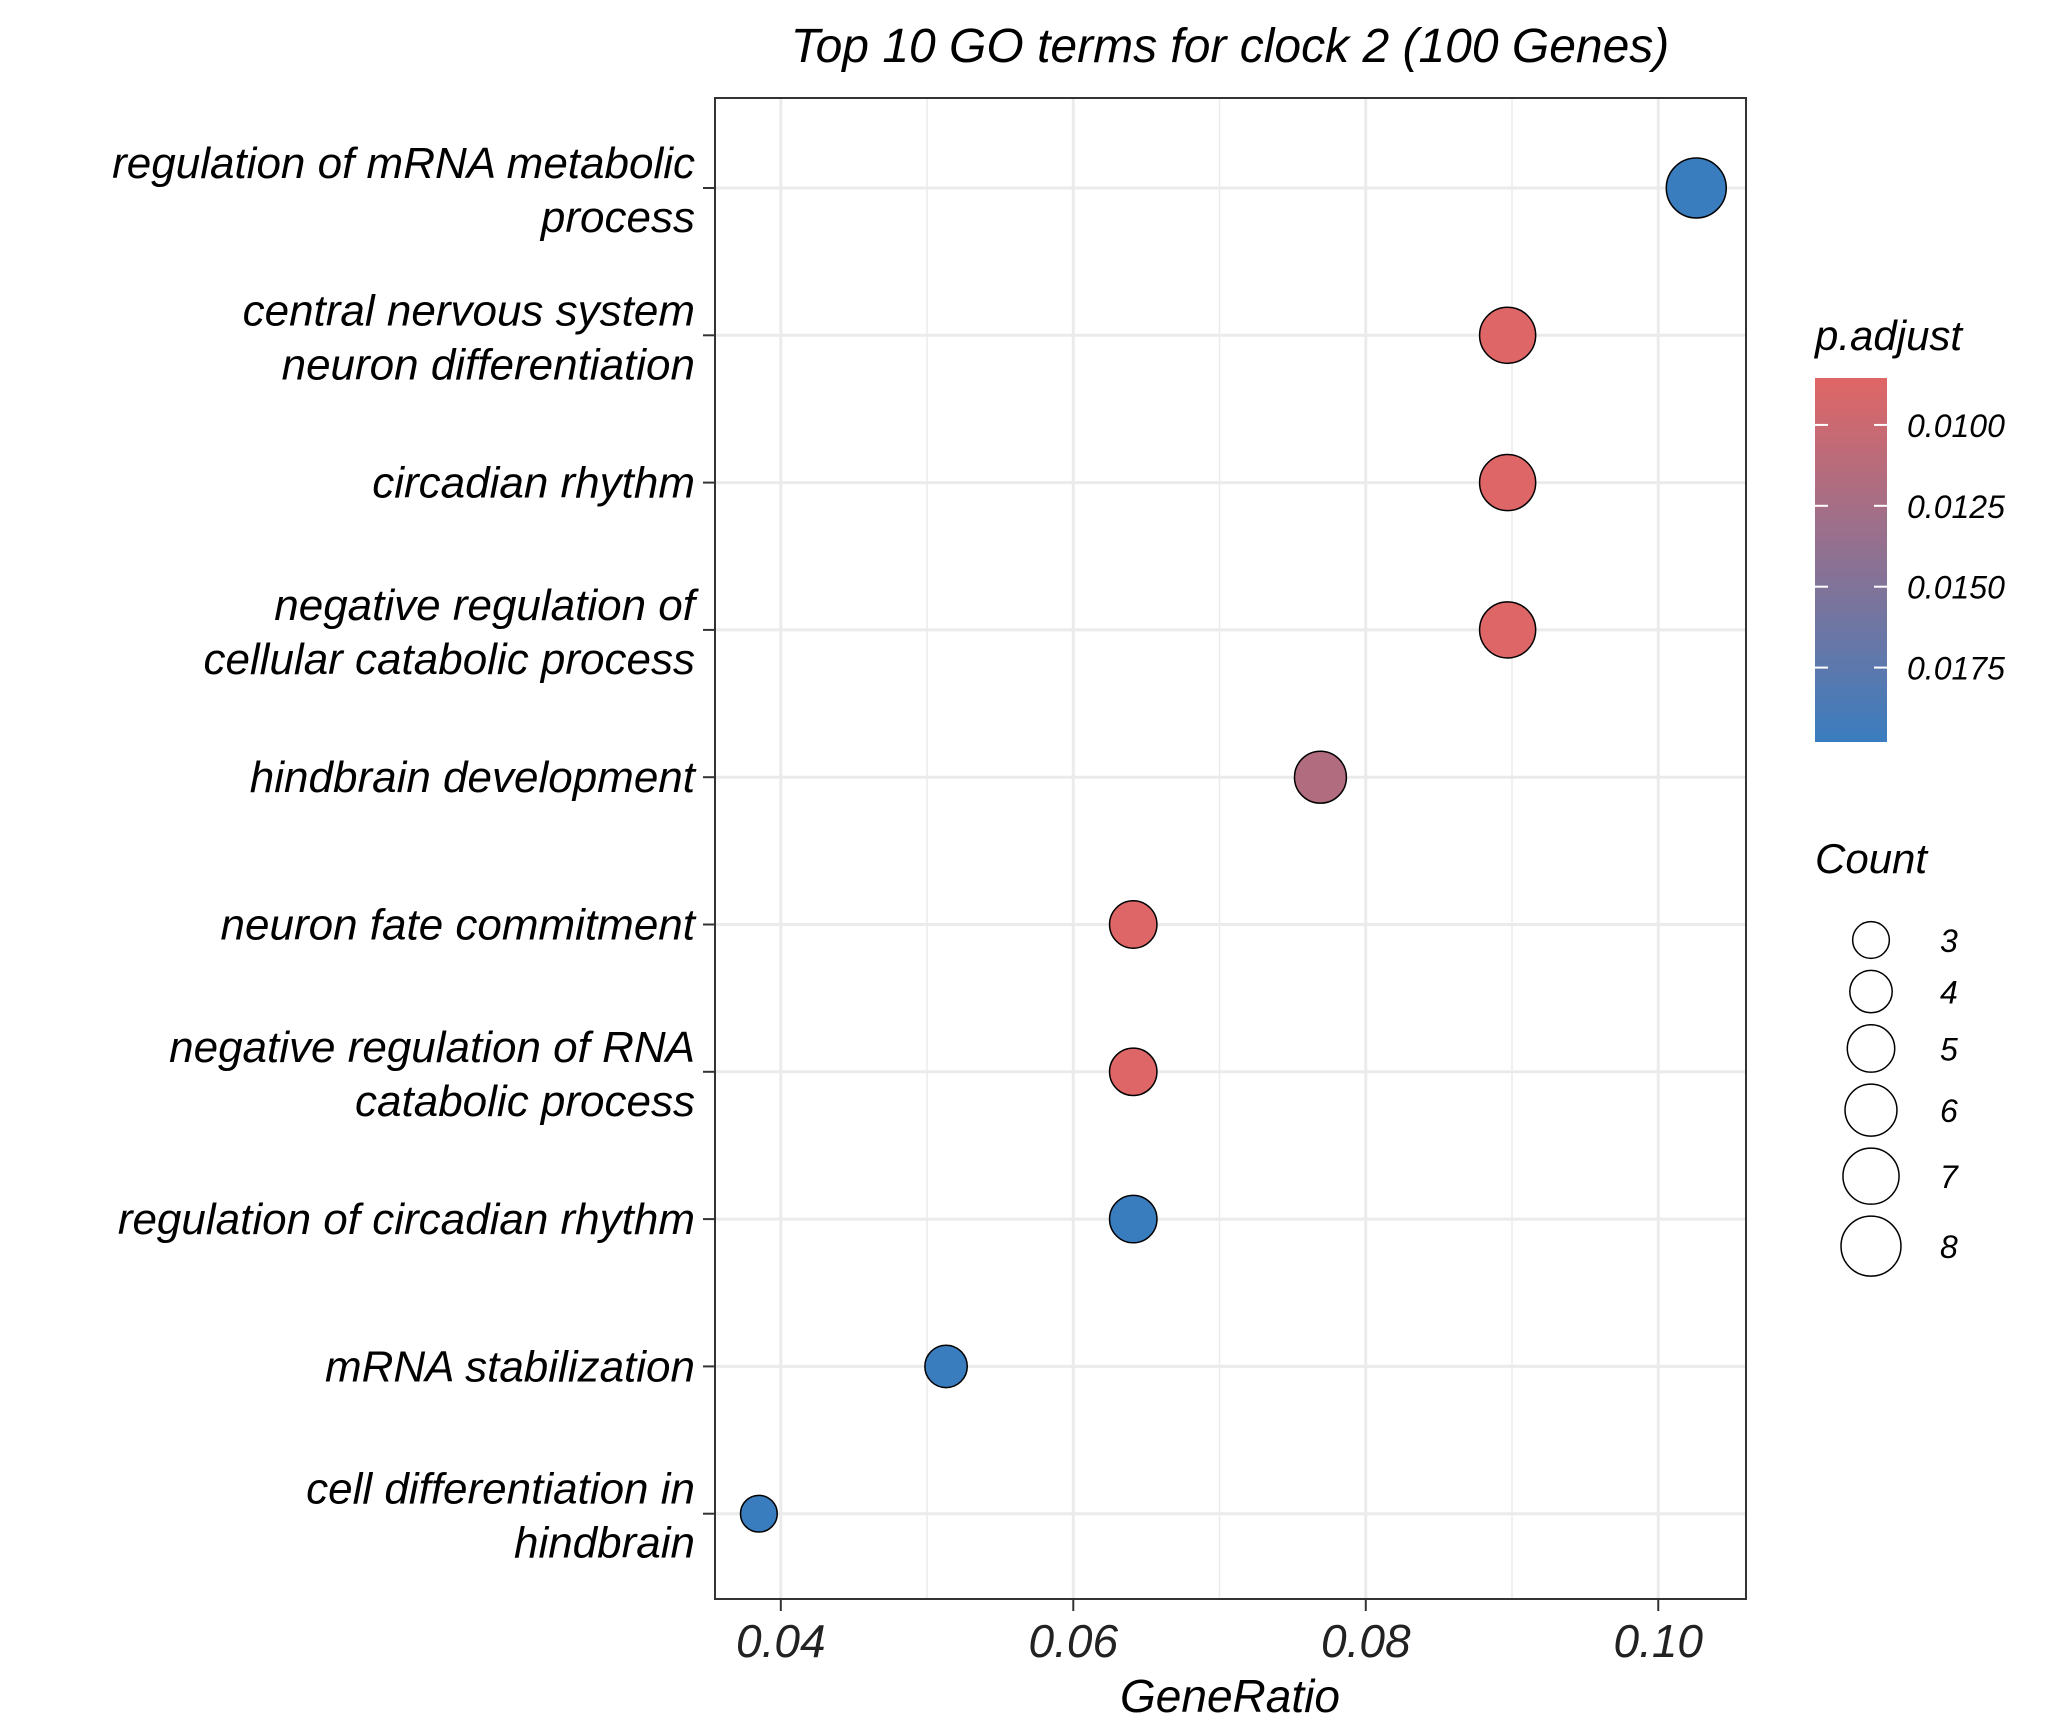 The height and width of the screenshot is (1734, 2053). What do you see at coordinates (525, 1101) in the screenshot?
I see `y-tick-label-line2: catabolic process` at bounding box center [525, 1101].